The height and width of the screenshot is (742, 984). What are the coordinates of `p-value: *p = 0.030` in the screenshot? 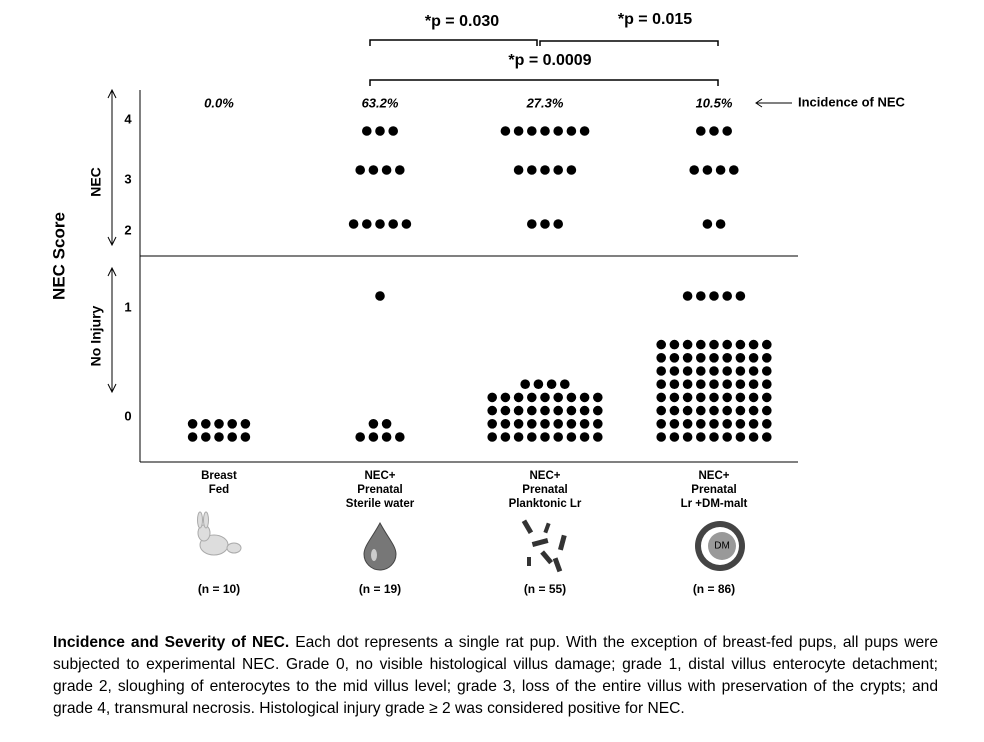 It's located at (462, 21).